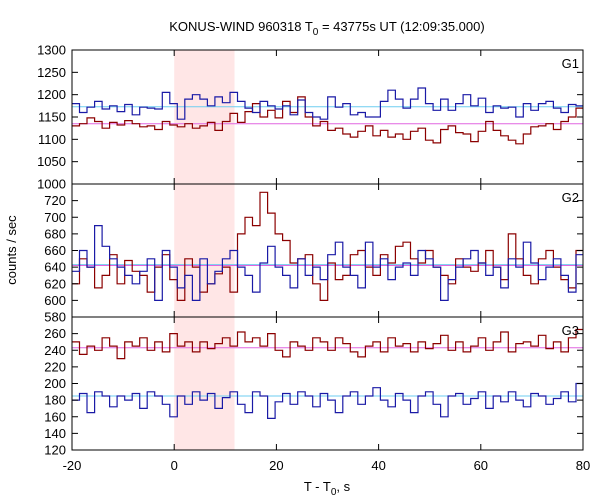 The height and width of the screenshot is (500, 600). Describe the element at coordinates (570, 63) in the screenshot. I see `panel-g1-label: G1` at that location.